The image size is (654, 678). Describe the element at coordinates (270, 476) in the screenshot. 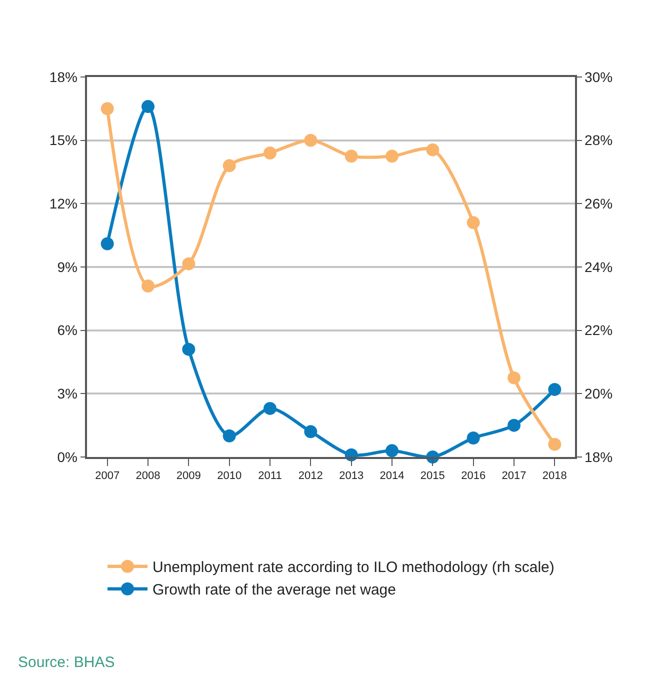

I see `x-tick-label: 2011` at that location.